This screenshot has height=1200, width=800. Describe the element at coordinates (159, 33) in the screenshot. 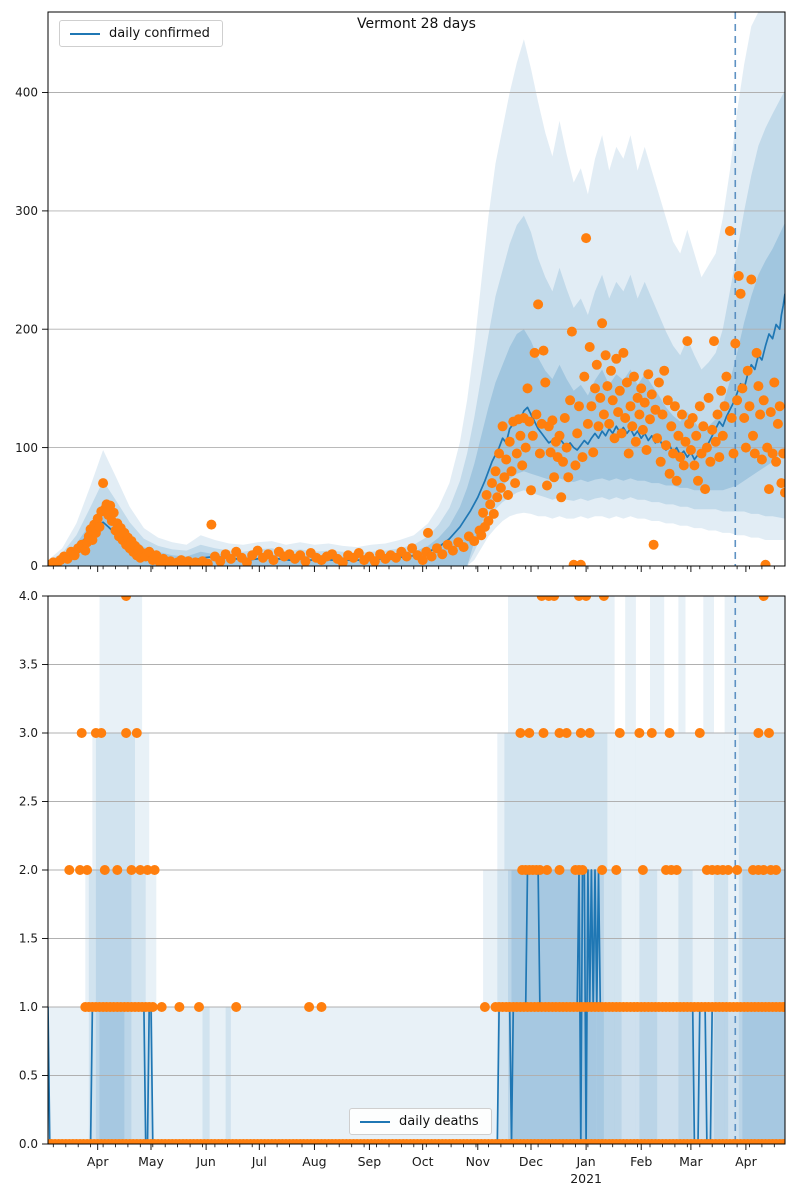

I see `legend-label-confirmed: daily confirmed` at that location.